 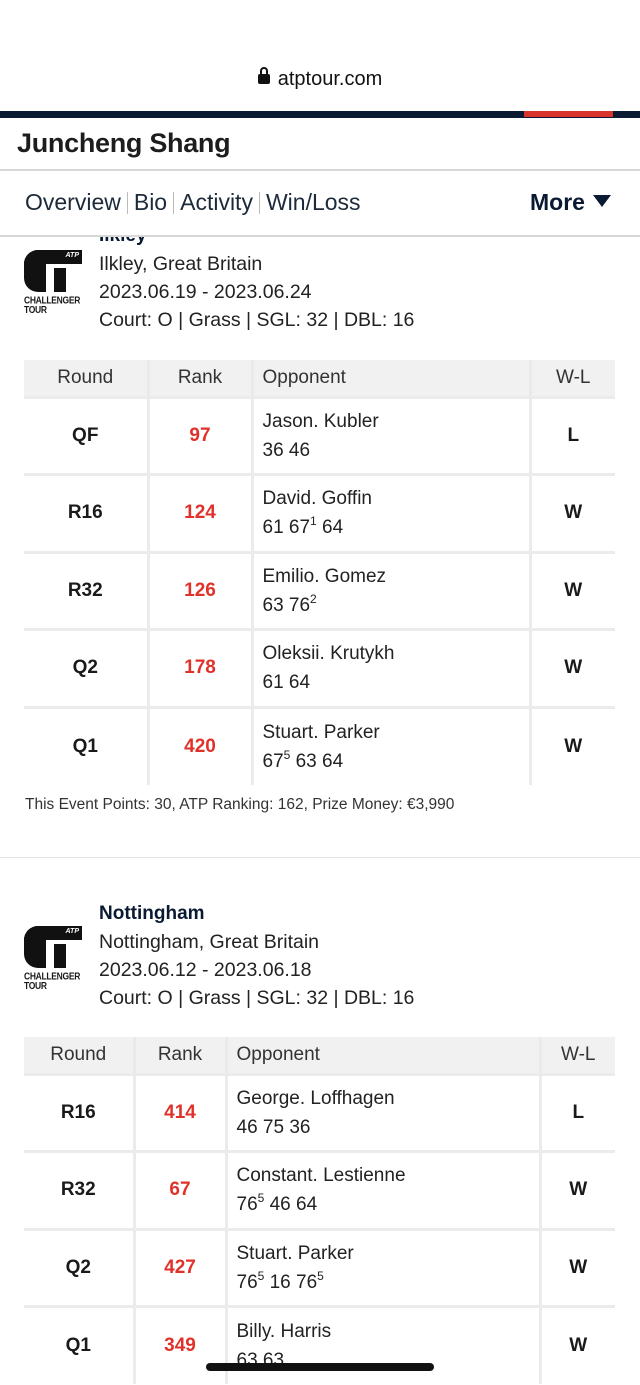 What do you see at coordinates (179, 1189) in the screenshot?
I see `opponent-rank: 67` at bounding box center [179, 1189].